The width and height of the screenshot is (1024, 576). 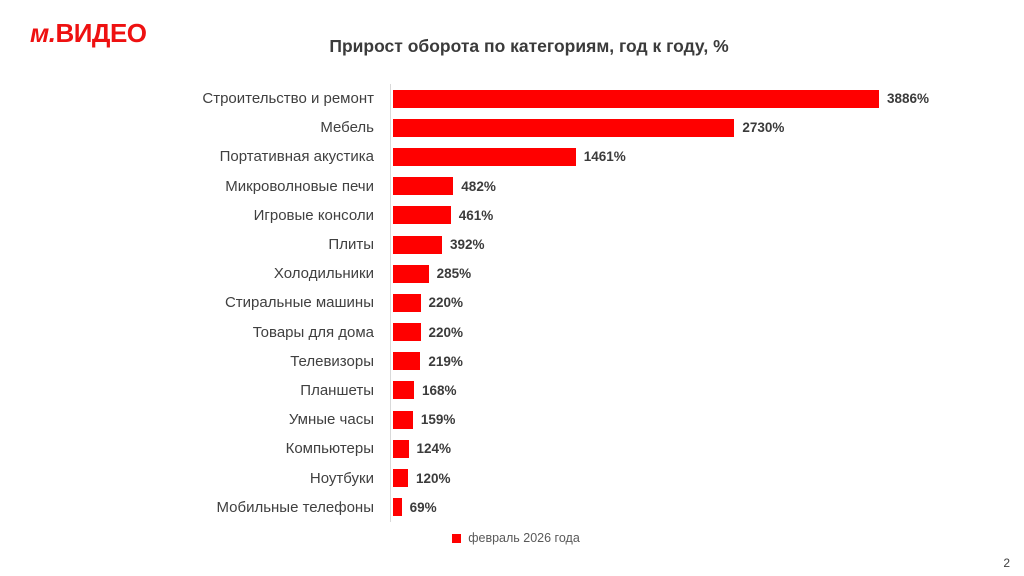 I want to click on category-label: Плиты, so click(x=351, y=245).